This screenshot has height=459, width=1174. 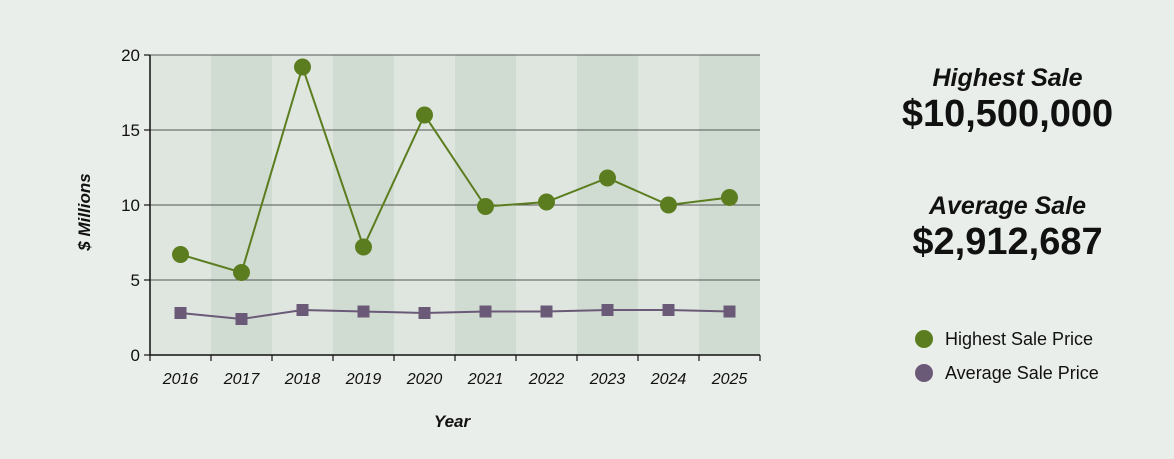 I want to click on y-tick-label: 0, so click(x=135, y=355).